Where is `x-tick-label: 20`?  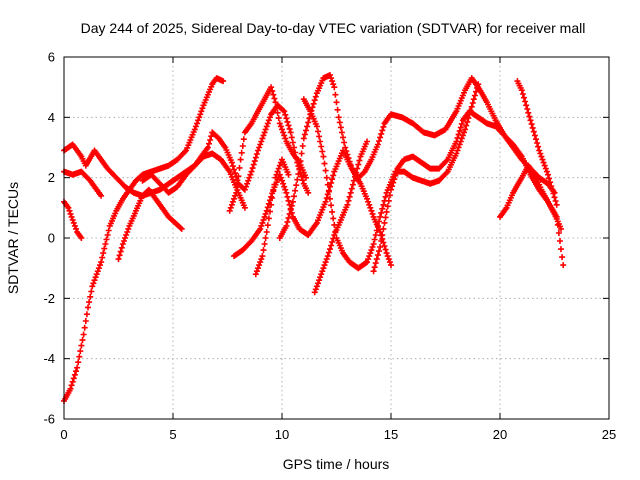
x-tick-label: 20 is located at coordinates (500, 434).